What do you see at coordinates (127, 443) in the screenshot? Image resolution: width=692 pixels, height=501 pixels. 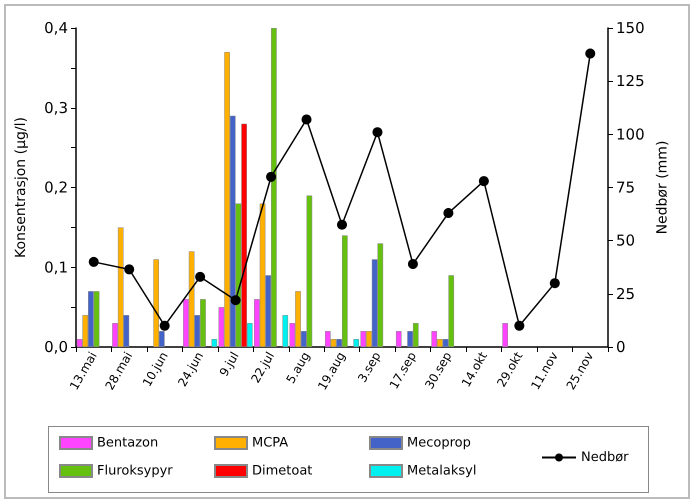 I see `legend-label: Bentazon` at bounding box center [127, 443].